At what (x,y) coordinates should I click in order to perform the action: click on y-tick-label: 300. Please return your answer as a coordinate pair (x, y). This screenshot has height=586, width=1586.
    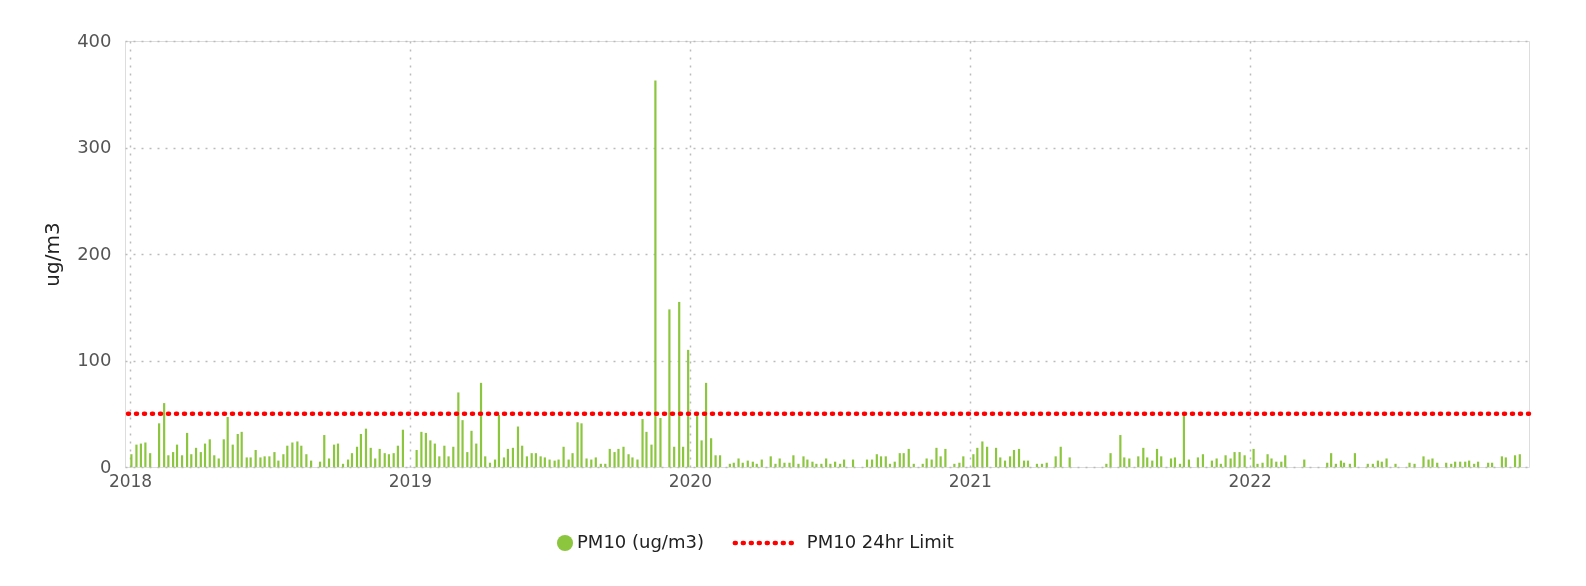
    Looking at the image, I should click on (94, 146).